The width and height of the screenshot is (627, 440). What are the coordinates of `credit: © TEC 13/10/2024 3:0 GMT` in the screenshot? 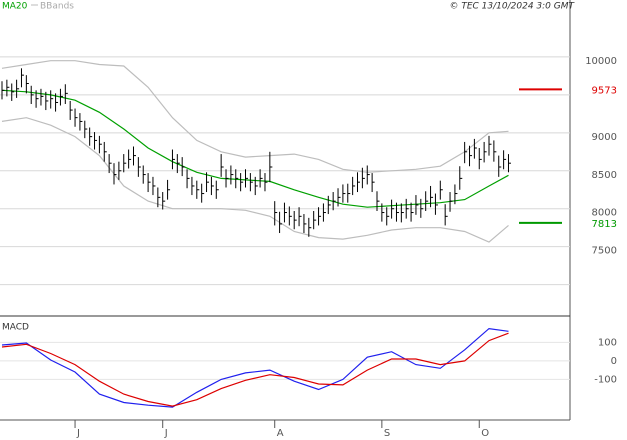 It's located at (512, 7).